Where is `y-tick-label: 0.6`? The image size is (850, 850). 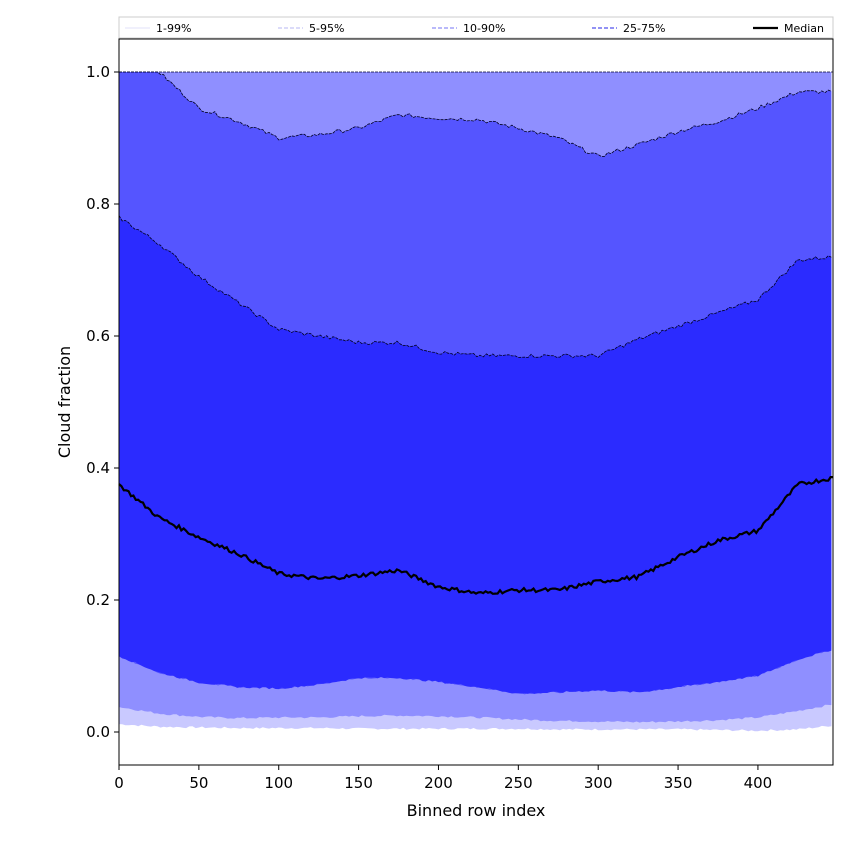 y-tick-label: 0.6 is located at coordinates (98, 336).